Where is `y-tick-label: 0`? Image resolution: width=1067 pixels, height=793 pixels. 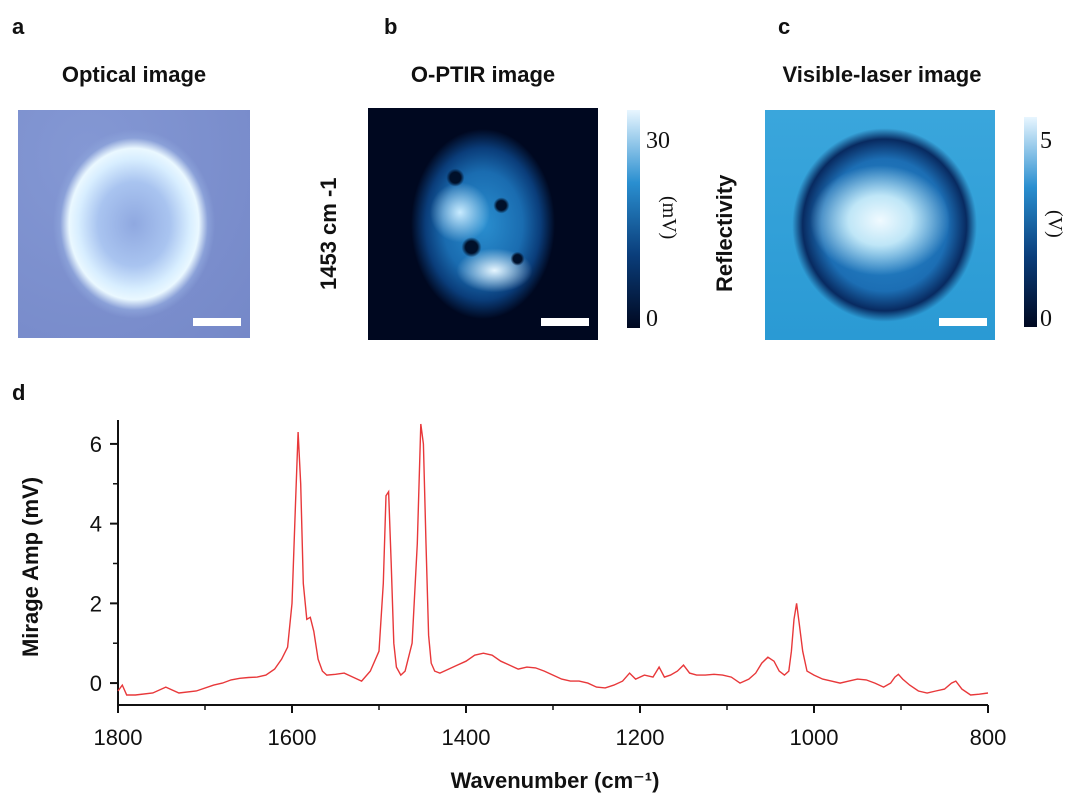 y-tick-label: 0 is located at coordinates (96, 683).